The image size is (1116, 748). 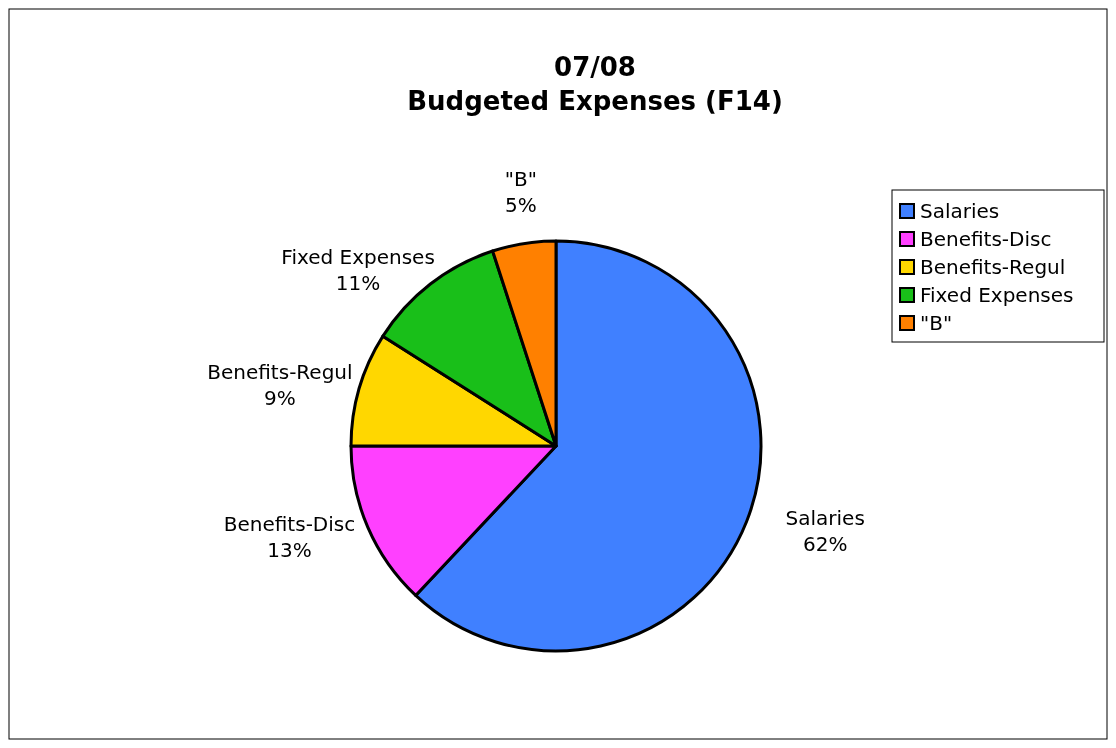 What do you see at coordinates (280, 372) in the screenshot?
I see `slice-label: Benefits-Regul` at bounding box center [280, 372].